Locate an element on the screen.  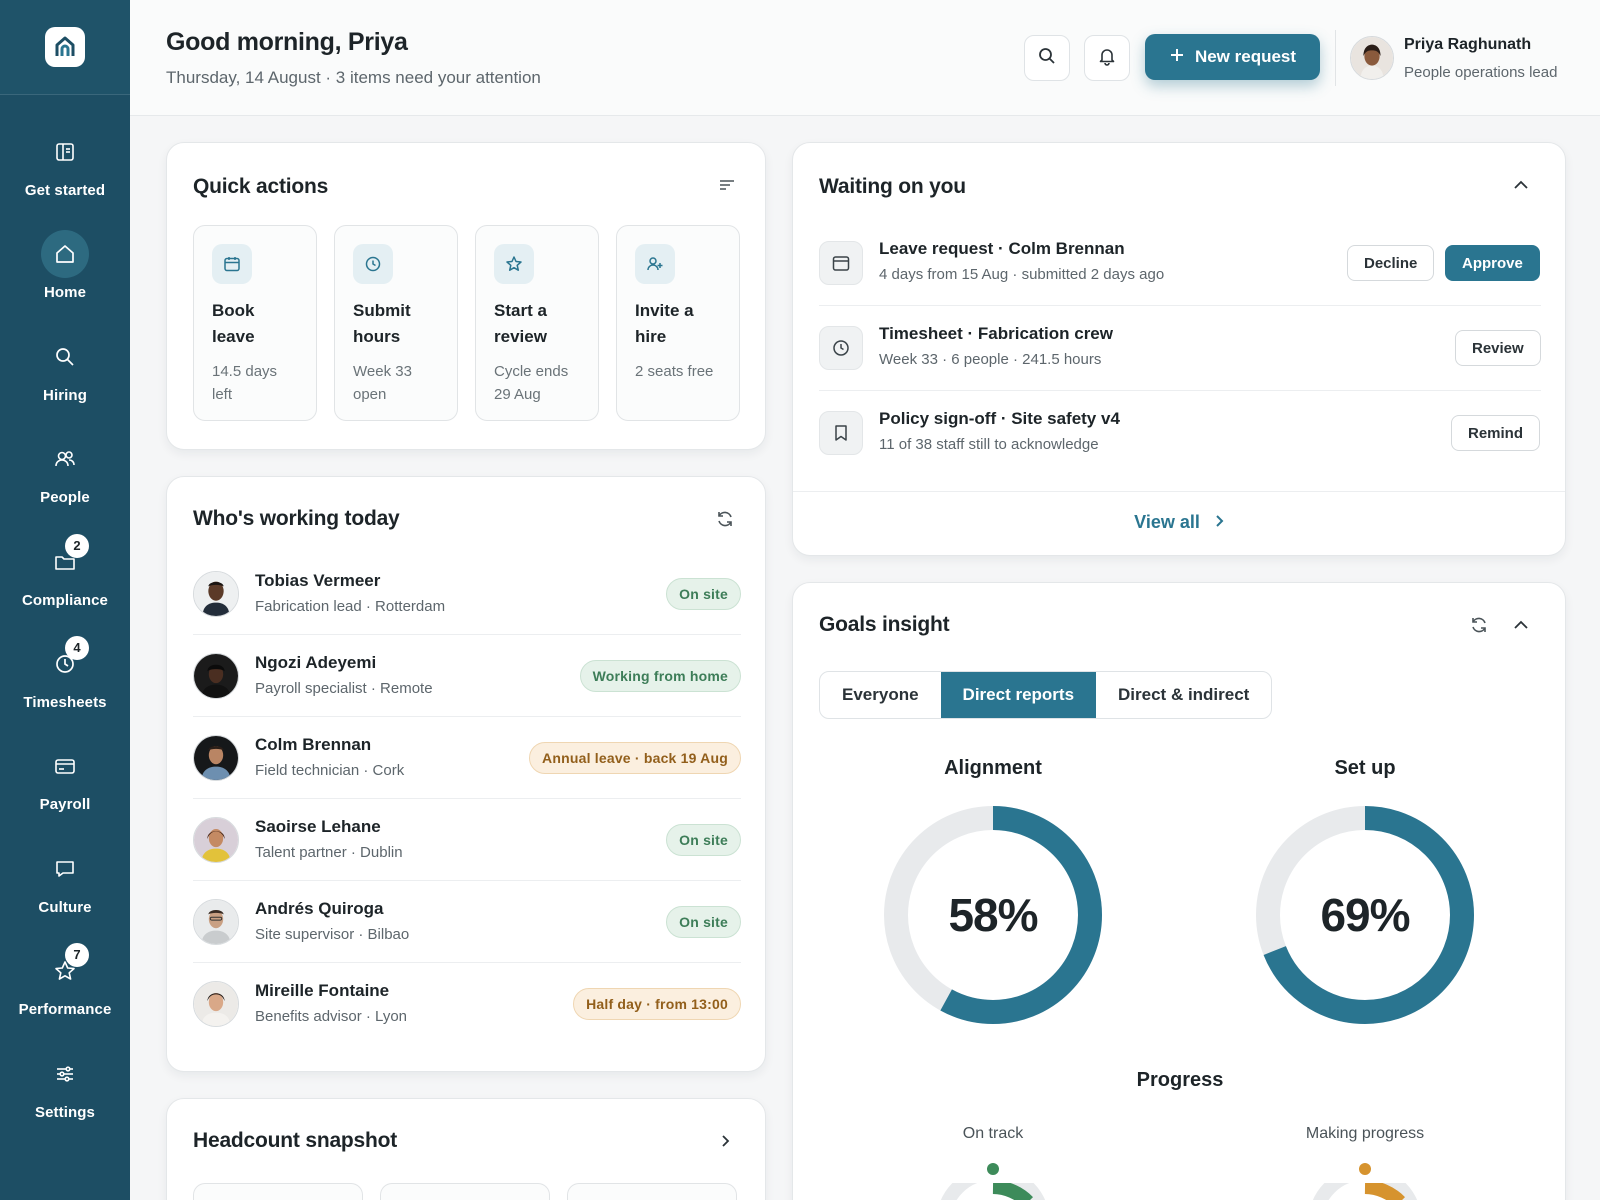
people-icon is located at coordinates (65, 459).